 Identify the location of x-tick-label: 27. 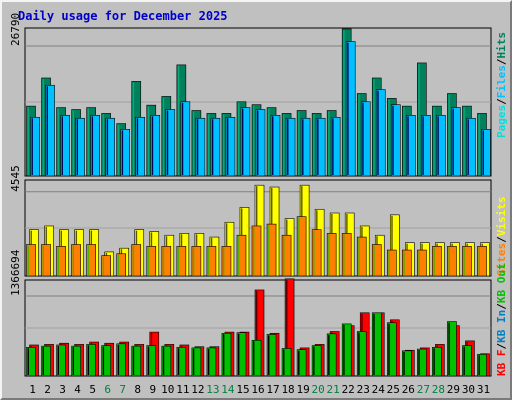
(423, 389).